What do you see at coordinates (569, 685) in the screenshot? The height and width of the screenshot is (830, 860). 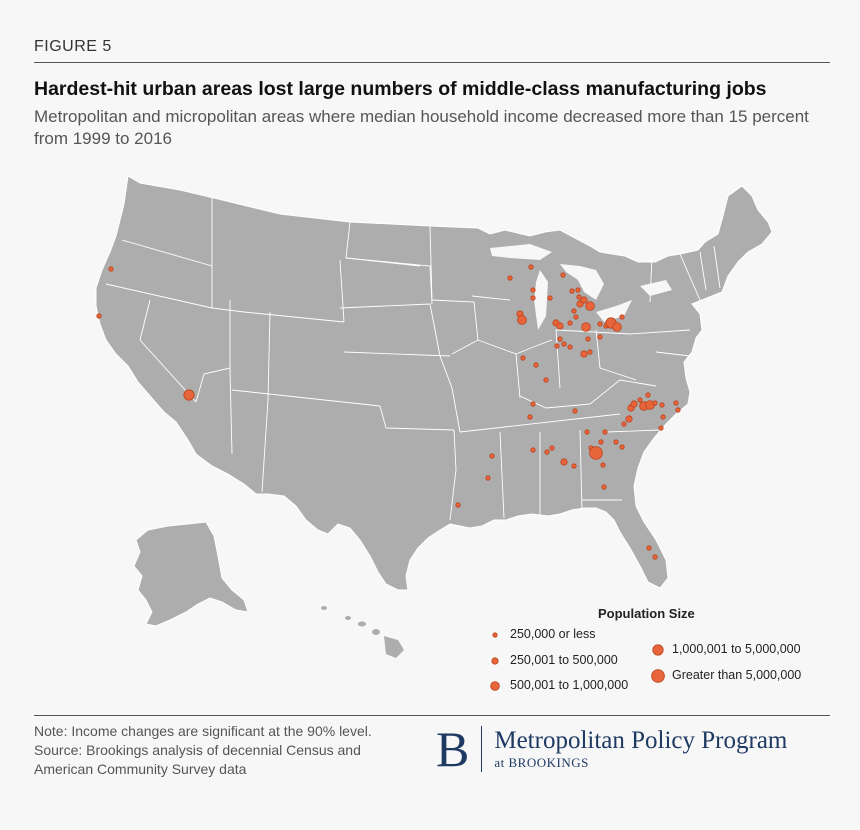 I see `legend-label-size3: 500,001 to 1,000,000` at bounding box center [569, 685].